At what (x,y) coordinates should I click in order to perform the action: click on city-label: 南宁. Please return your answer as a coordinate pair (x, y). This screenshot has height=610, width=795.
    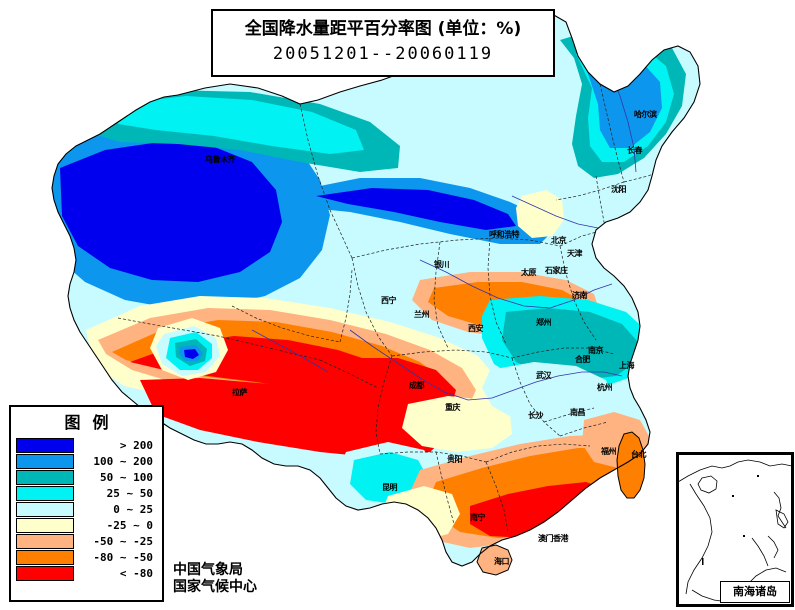
    Looking at the image, I should click on (478, 517).